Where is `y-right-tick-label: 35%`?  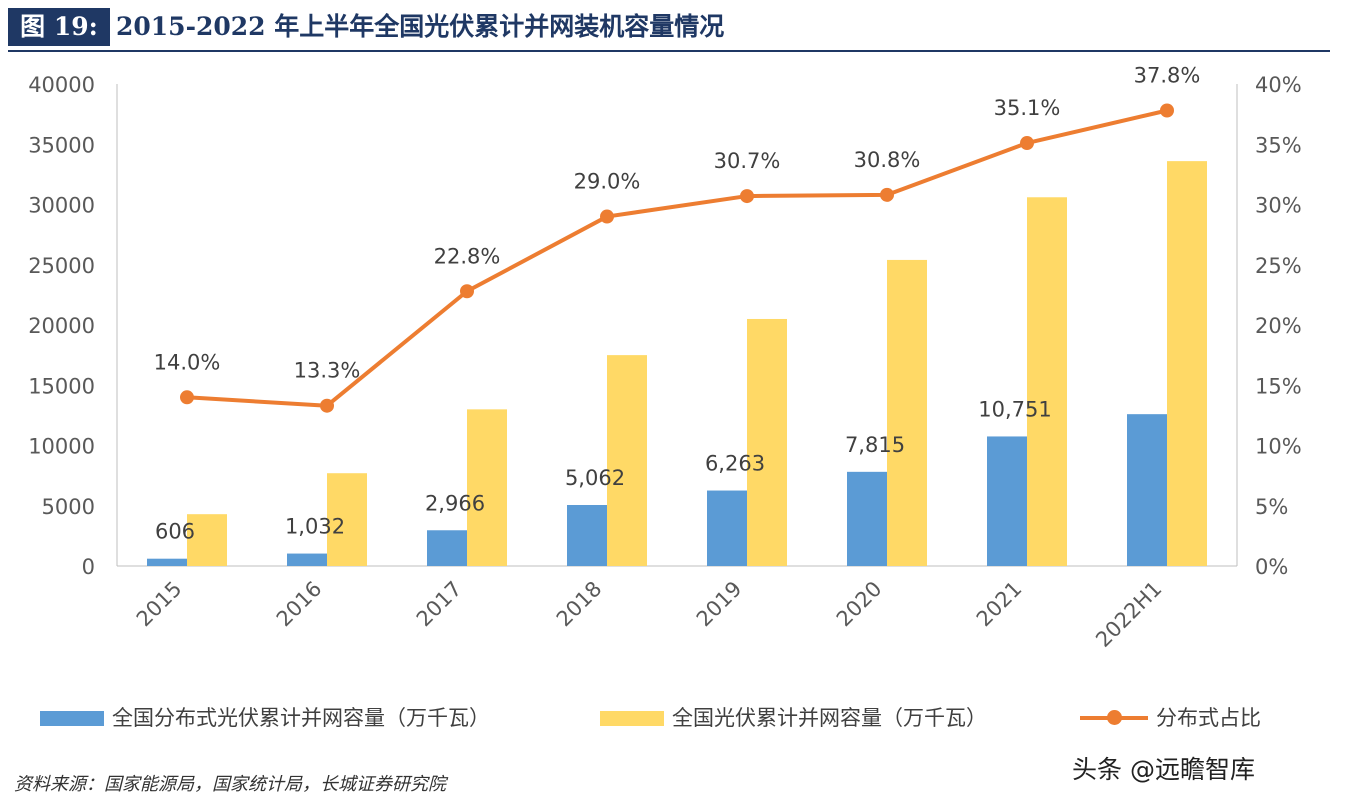
y-right-tick-label: 35% is located at coordinates (1278, 145).